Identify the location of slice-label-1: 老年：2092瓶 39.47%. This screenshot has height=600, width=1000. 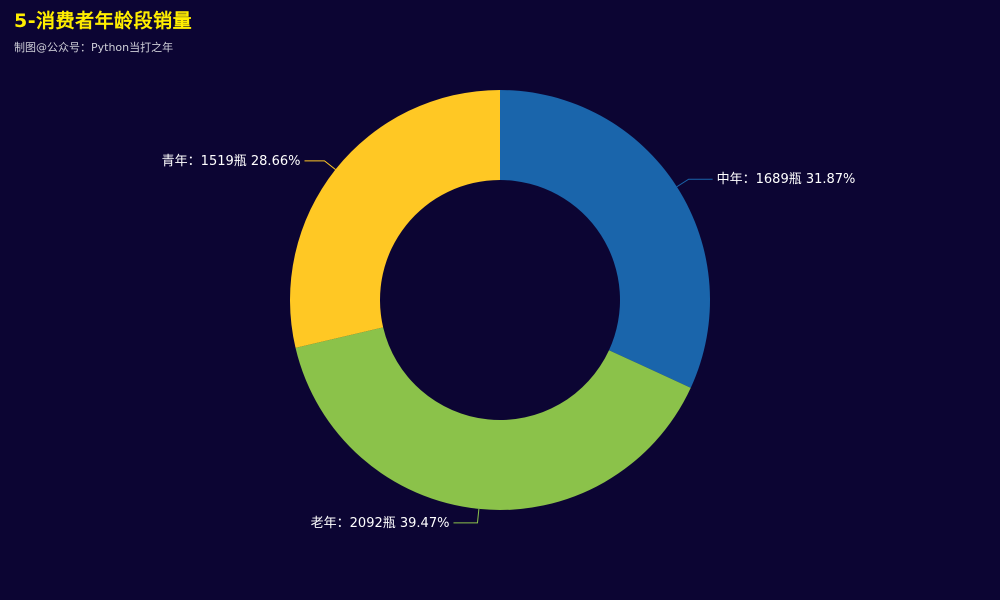
(380, 523).